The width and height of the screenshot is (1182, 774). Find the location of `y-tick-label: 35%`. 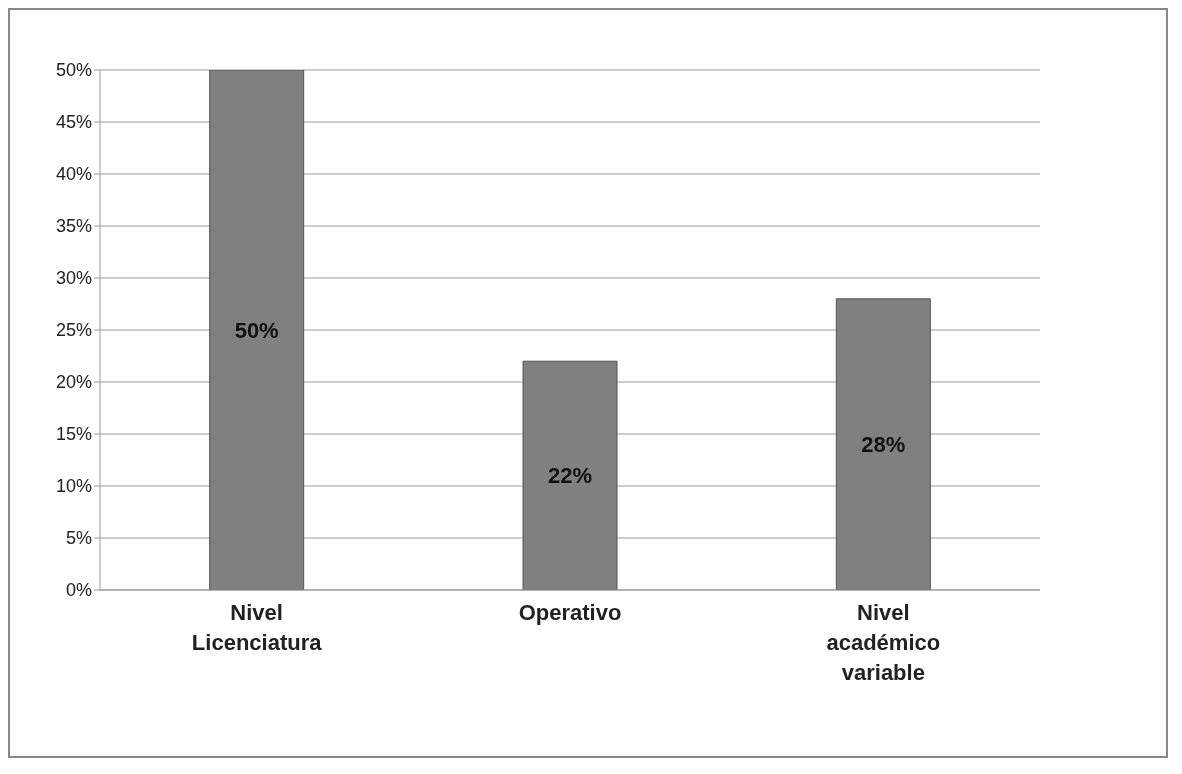

y-tick-label: 35% is located at coordinates (73, 226).